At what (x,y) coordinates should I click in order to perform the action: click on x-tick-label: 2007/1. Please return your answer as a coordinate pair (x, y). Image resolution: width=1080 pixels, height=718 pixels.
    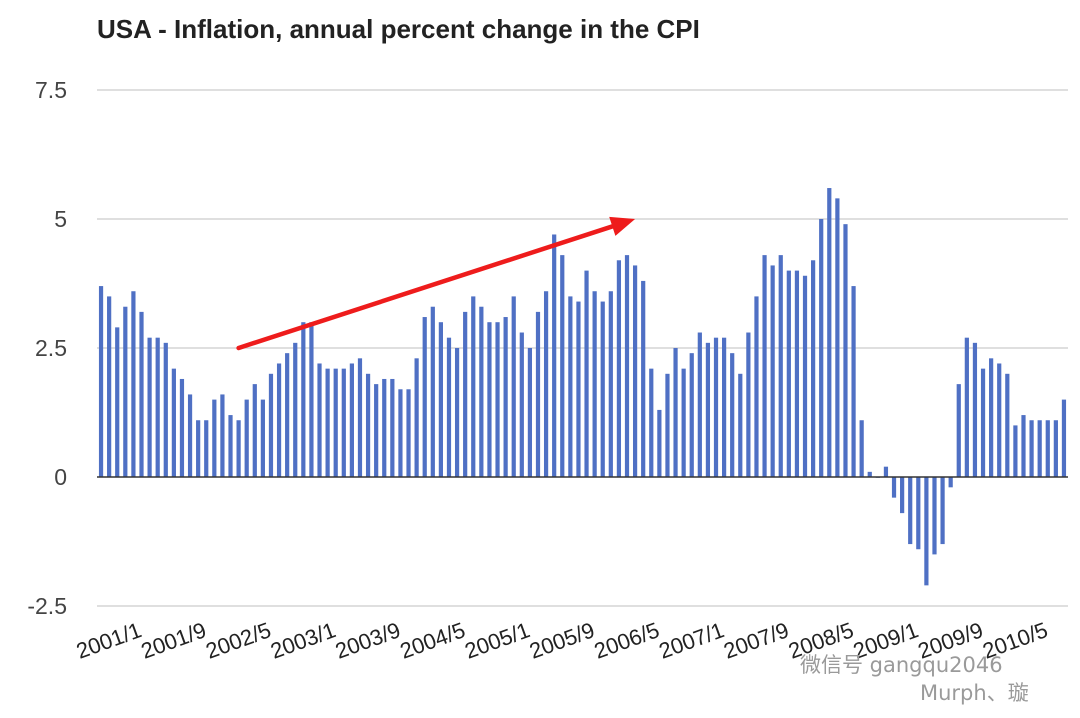
    Looking at the image, I should click on (692, 640).